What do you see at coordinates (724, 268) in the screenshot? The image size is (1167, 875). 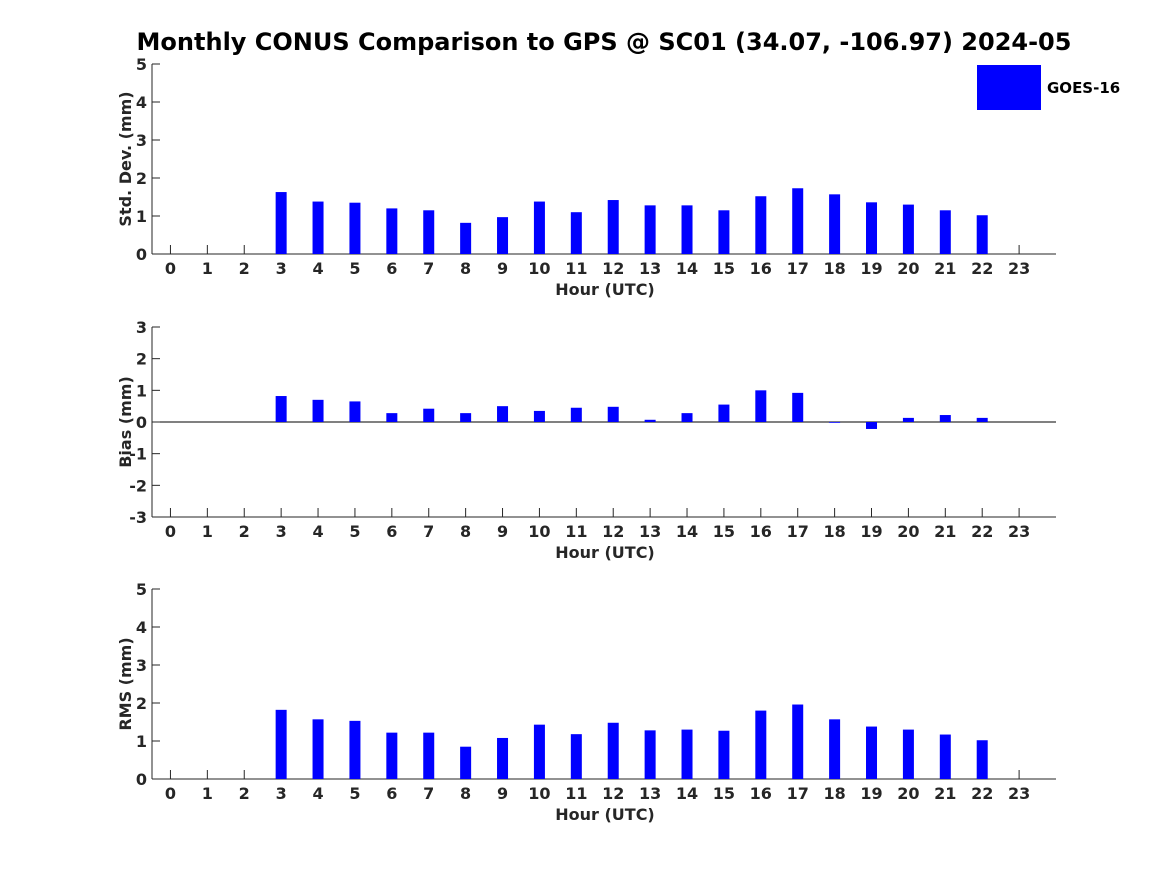 I see `std-dev-x-tick-label: 15` at bounding box center [724, 268].